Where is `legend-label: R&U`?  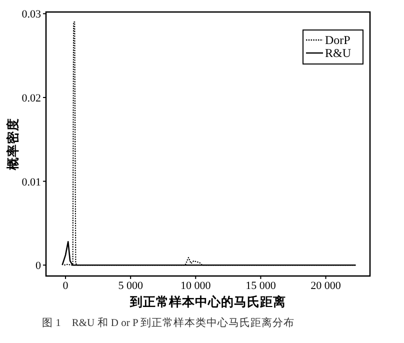
legend-label: R&U is located at coordinates (338, 53).